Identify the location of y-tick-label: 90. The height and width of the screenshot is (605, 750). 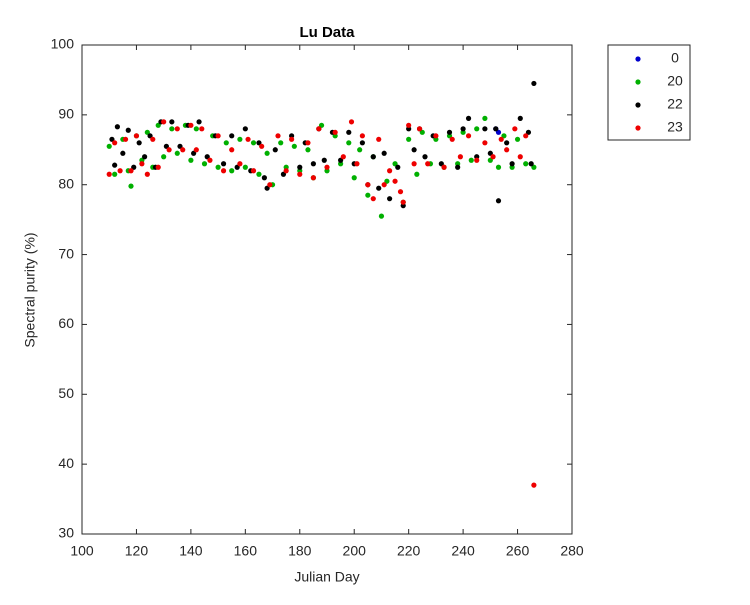
(66, 114).